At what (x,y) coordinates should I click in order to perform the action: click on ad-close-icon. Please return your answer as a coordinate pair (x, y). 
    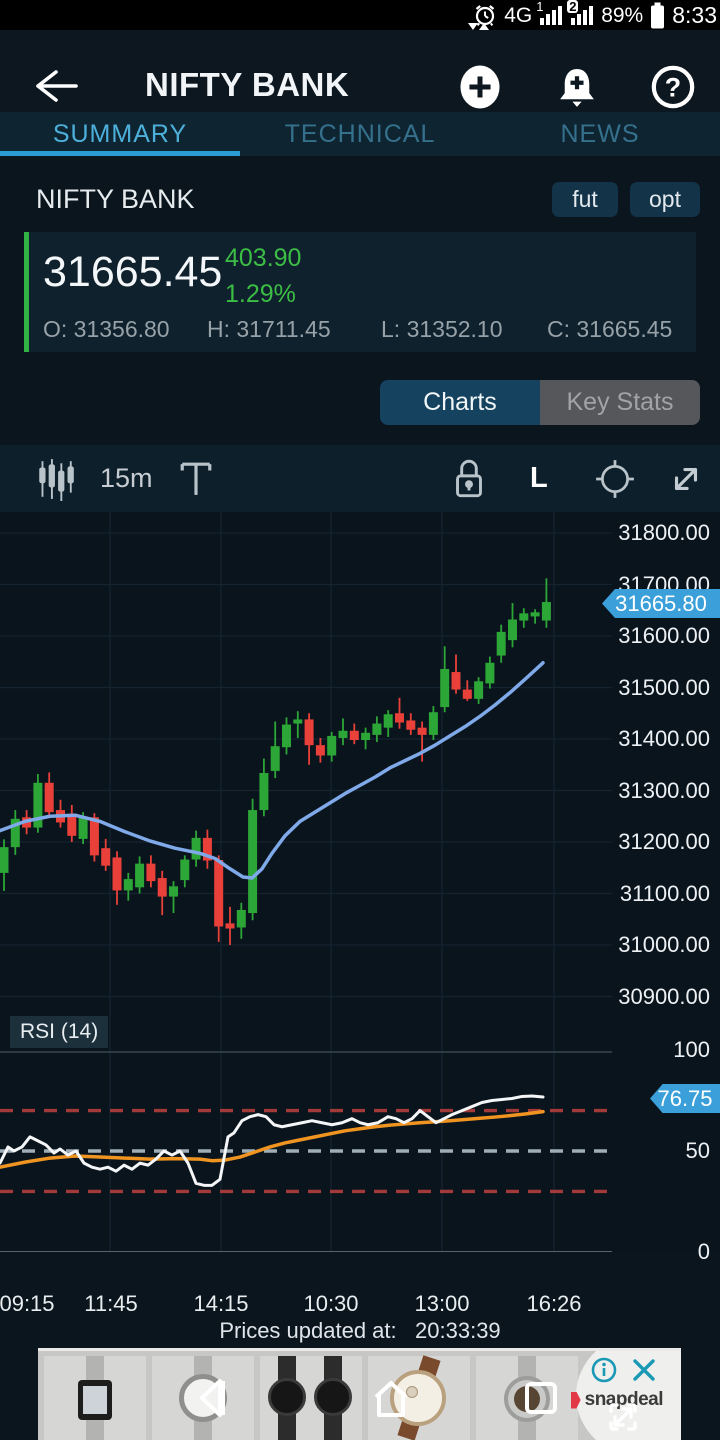
    Looking at the image, I should click on (644, 1370).